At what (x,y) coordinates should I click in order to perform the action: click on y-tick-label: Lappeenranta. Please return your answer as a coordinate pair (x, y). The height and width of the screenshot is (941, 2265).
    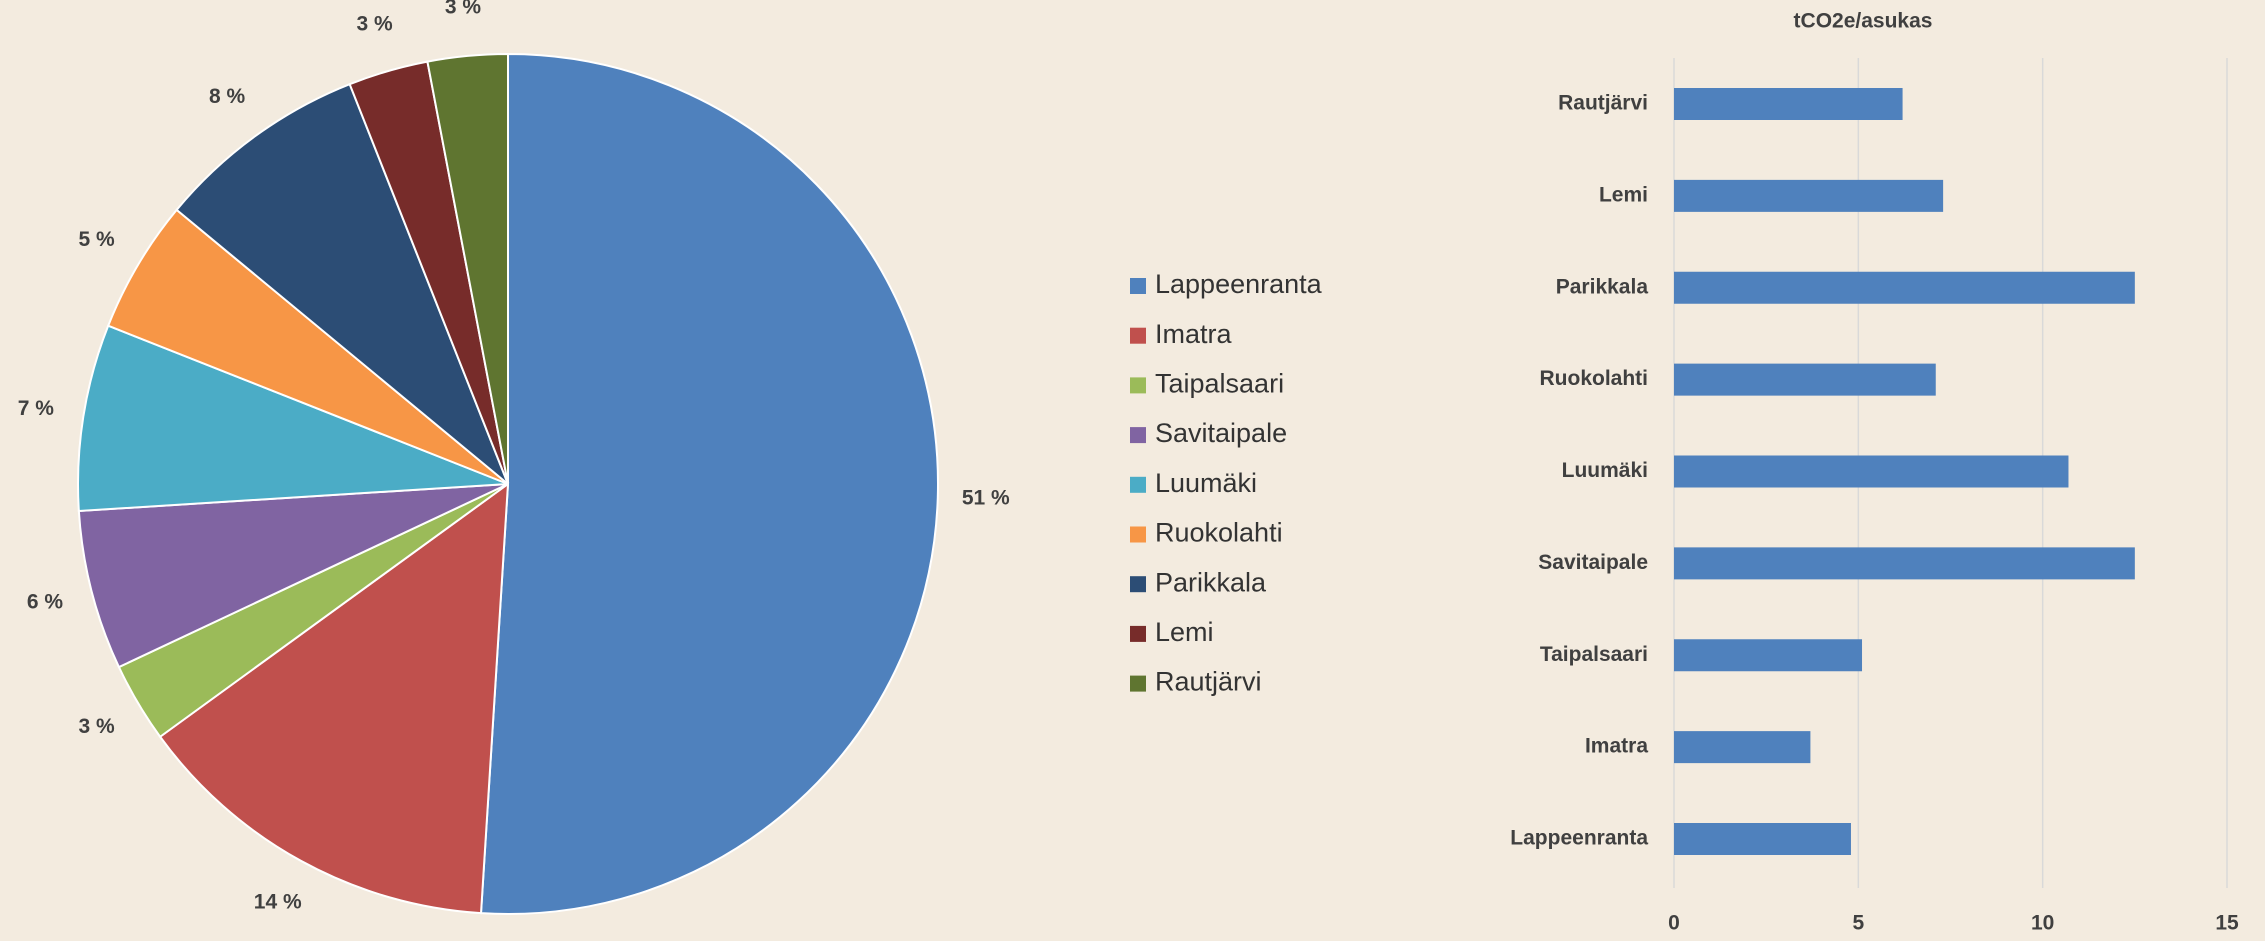
    Looking at the image, I should click on (1579, 838).